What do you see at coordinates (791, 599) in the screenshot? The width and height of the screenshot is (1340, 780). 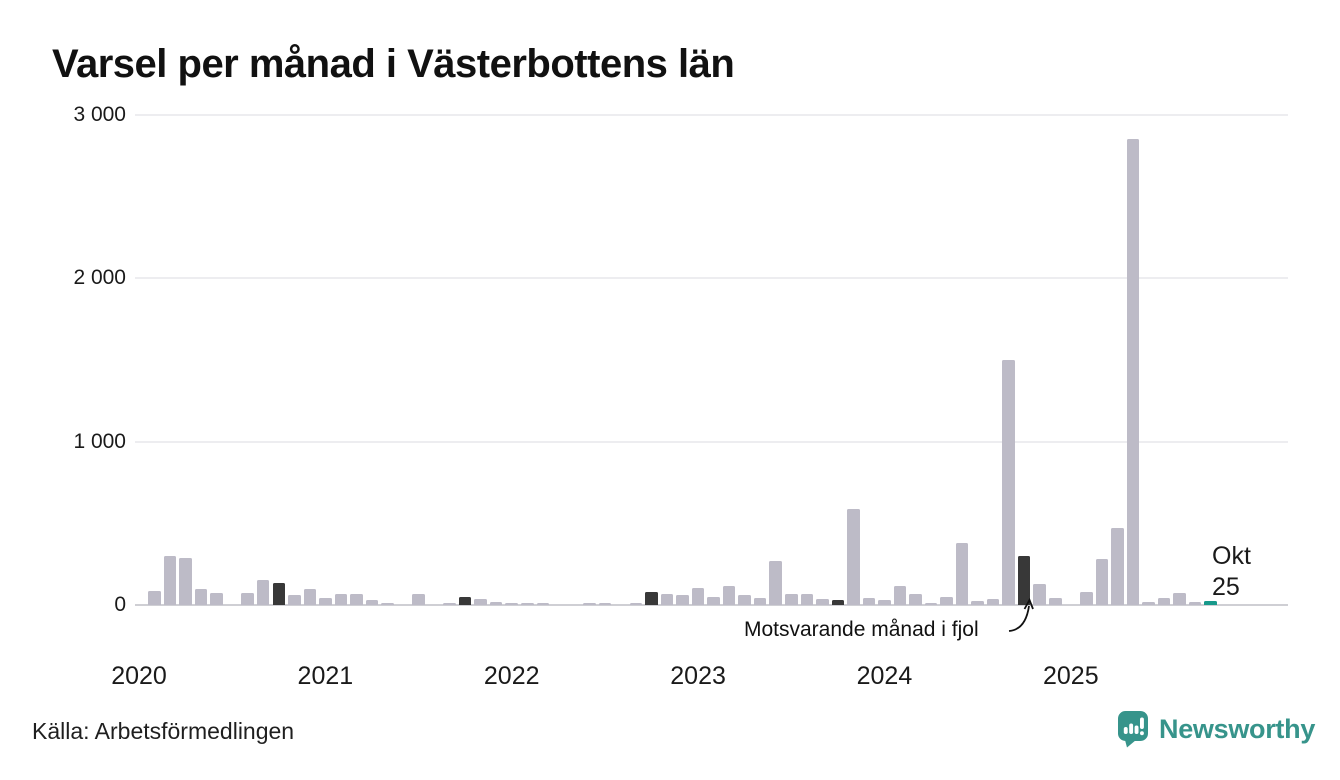 I see `bar-jul-2023` at bounding box center [791, 599].